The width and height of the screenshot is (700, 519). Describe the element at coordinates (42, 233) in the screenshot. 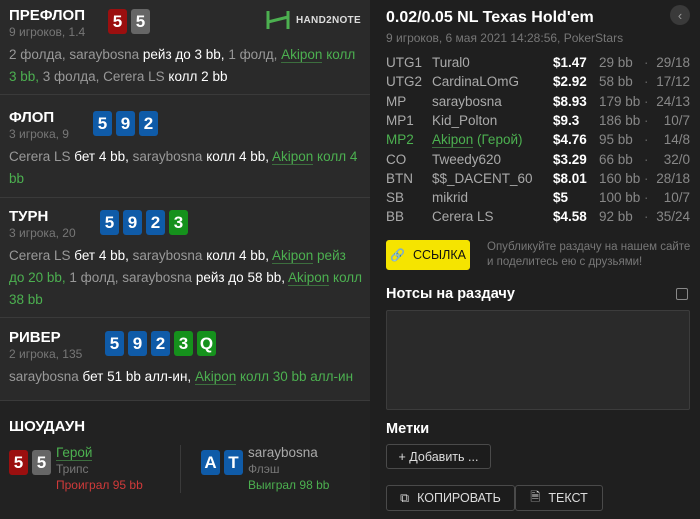

I see `street-subtitle: 3 игрока, 20` at that location.